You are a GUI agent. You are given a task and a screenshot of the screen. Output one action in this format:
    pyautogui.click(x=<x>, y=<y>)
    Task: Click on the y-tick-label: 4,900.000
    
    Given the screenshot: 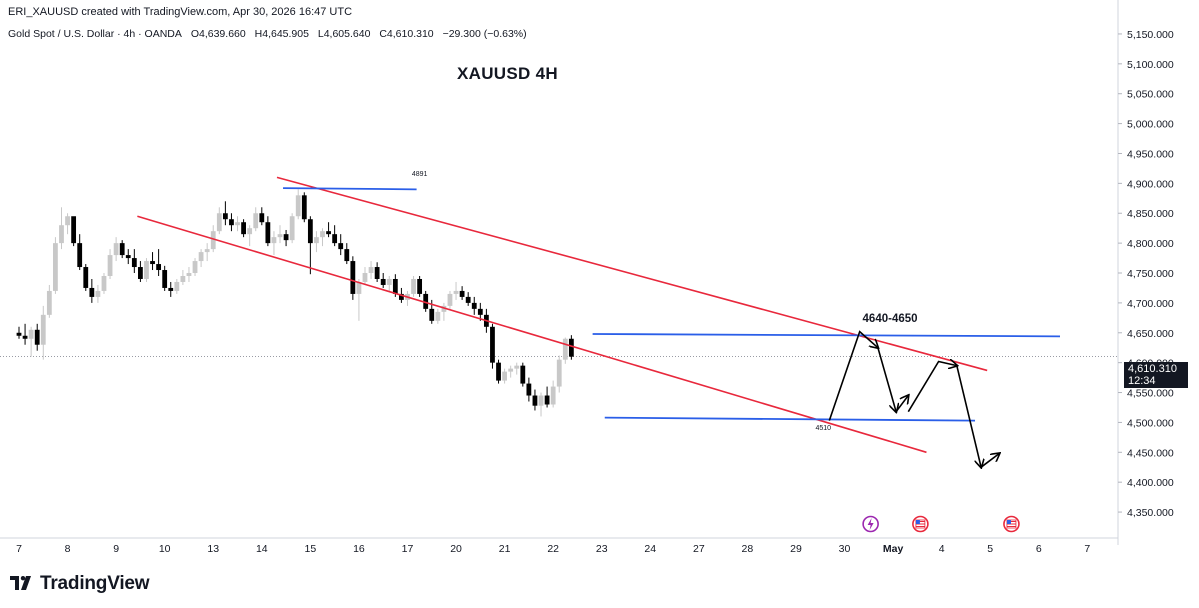 What is the action you would take?
    pyautogui.click(x=1150, y=184)
    